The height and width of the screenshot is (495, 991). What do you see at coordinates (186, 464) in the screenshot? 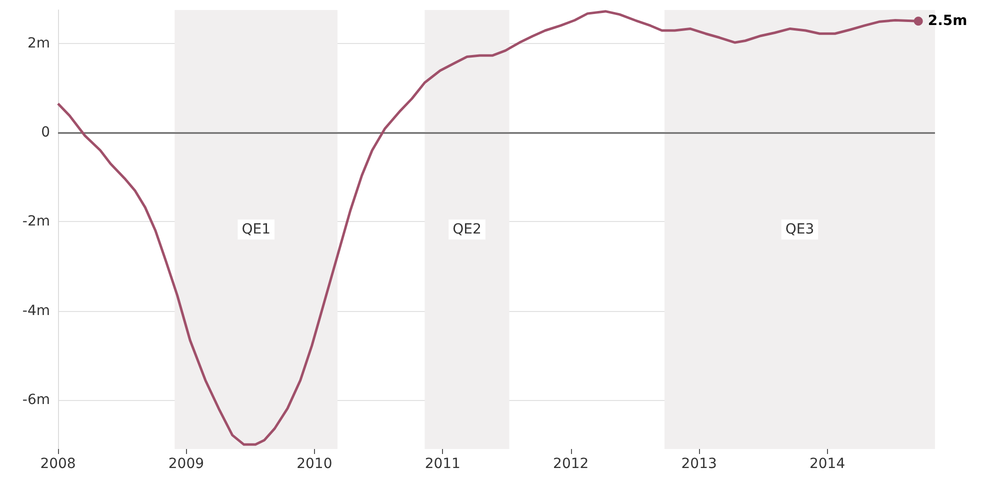
I see `x-tick-label: 2009` at bounding box center [186, 464].